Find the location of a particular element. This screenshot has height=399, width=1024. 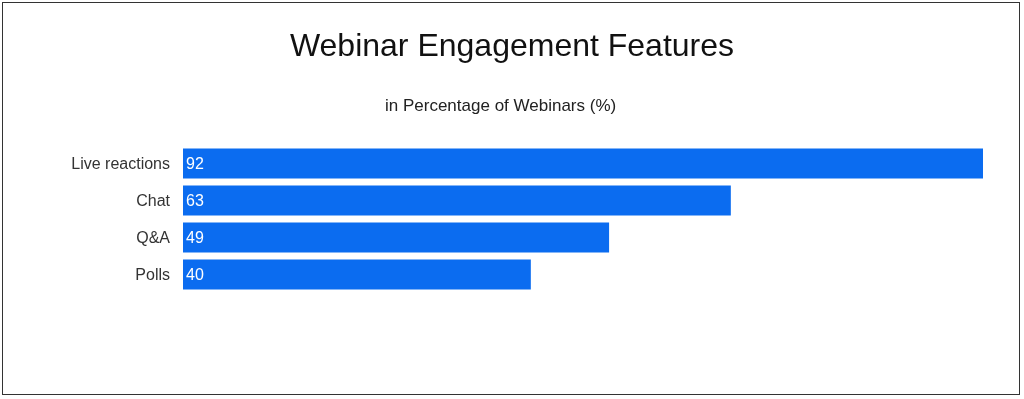

y-tick-label: Live reactions is located at coordinates (120, 164).